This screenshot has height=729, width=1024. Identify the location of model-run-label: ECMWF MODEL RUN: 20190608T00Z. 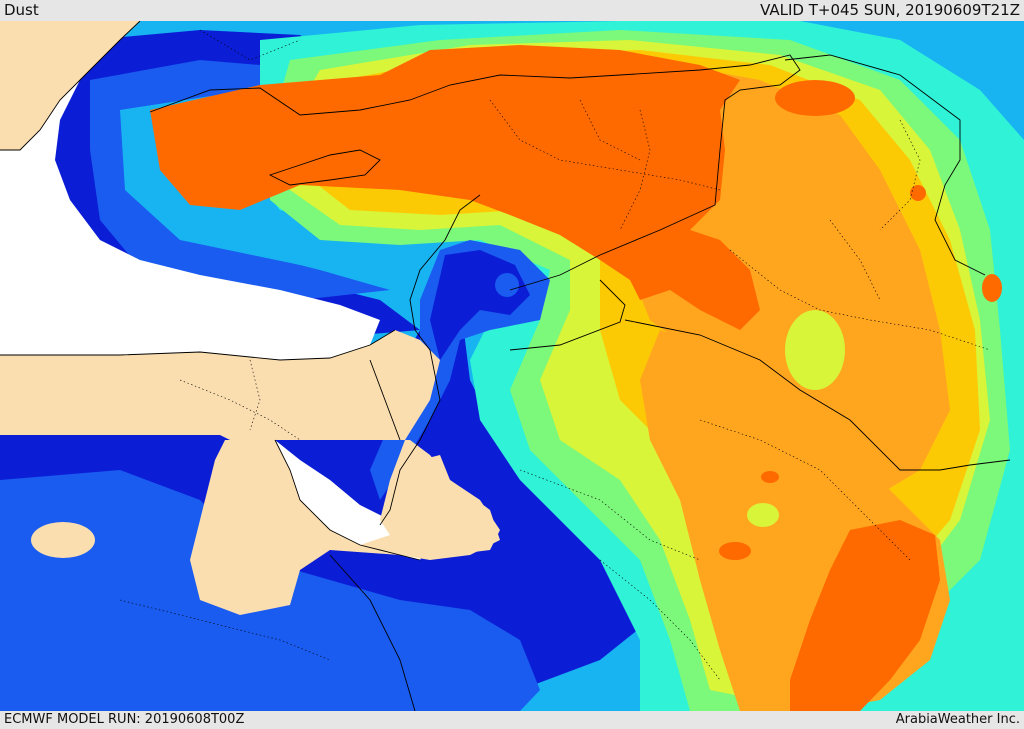
(124, 719).